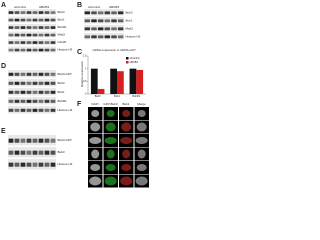  What do you see at coordinates (62, 35) in the screenshot?
I see `row-label: Mad2` at bounding box center [62, 35].